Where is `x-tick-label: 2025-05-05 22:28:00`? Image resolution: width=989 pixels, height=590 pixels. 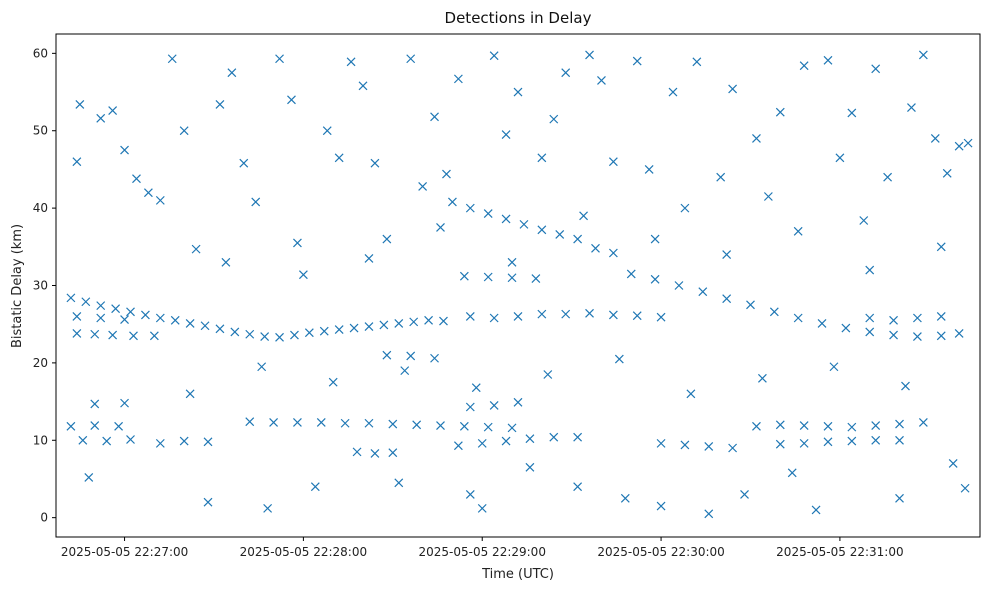 x-tick-label: 2025-05-05 22:28:00 is located at coordinates (303, 552).